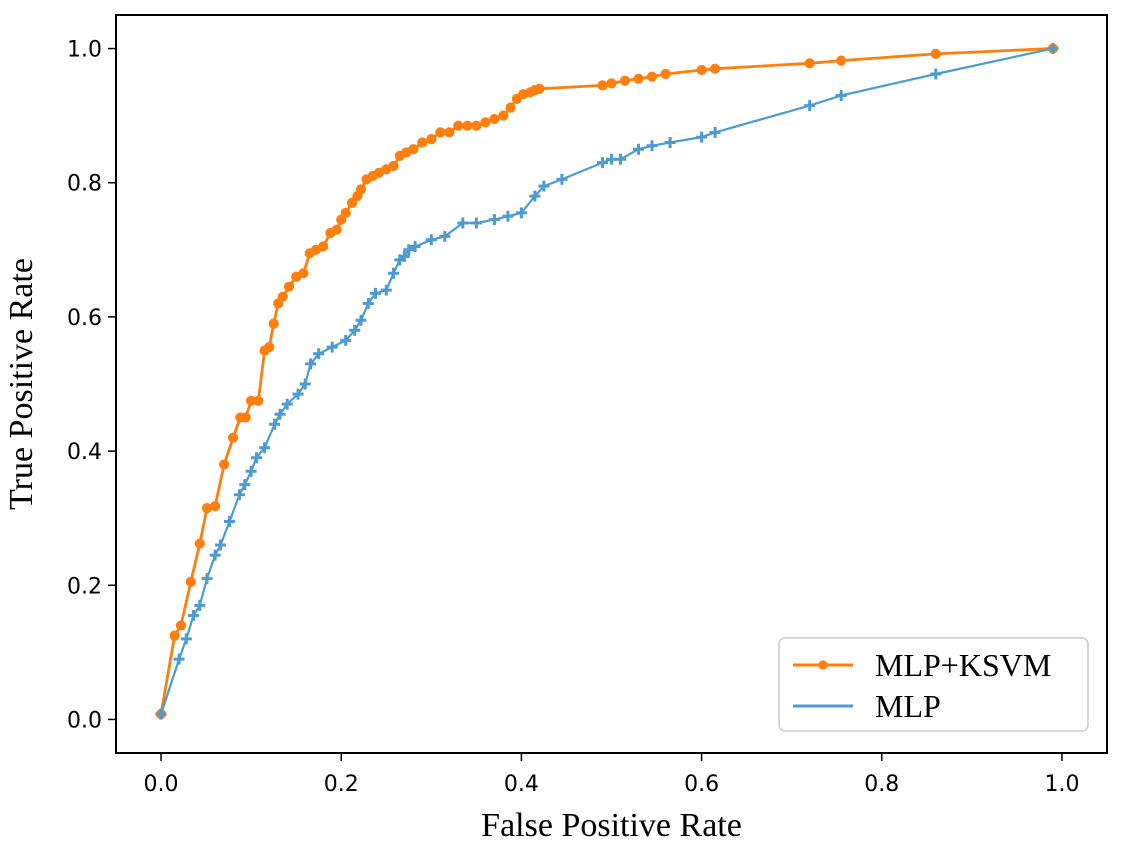 The image size is (1126, 860). Describe the element at coordinates (823, 665) in the screenshot. I see `legend-marker-mlp-ksvm` at that location.